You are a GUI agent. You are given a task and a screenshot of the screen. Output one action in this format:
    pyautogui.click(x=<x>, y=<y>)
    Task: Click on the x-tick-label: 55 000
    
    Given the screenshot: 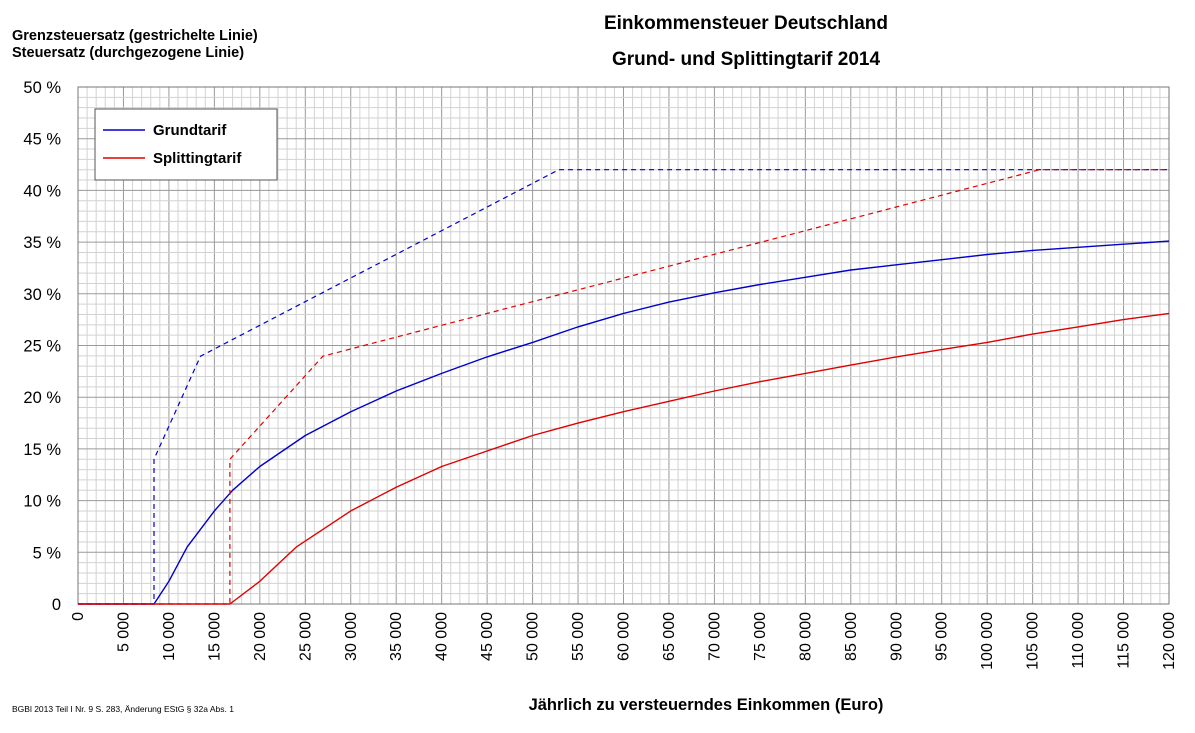 What is the action you would take?
    pyautogui.click(x=578, y=636)
    